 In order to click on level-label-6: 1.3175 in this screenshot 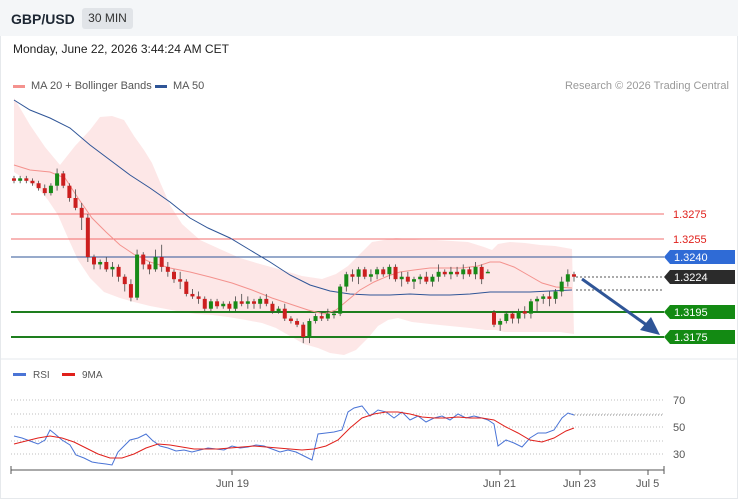, I will do `click(691, 338)`.